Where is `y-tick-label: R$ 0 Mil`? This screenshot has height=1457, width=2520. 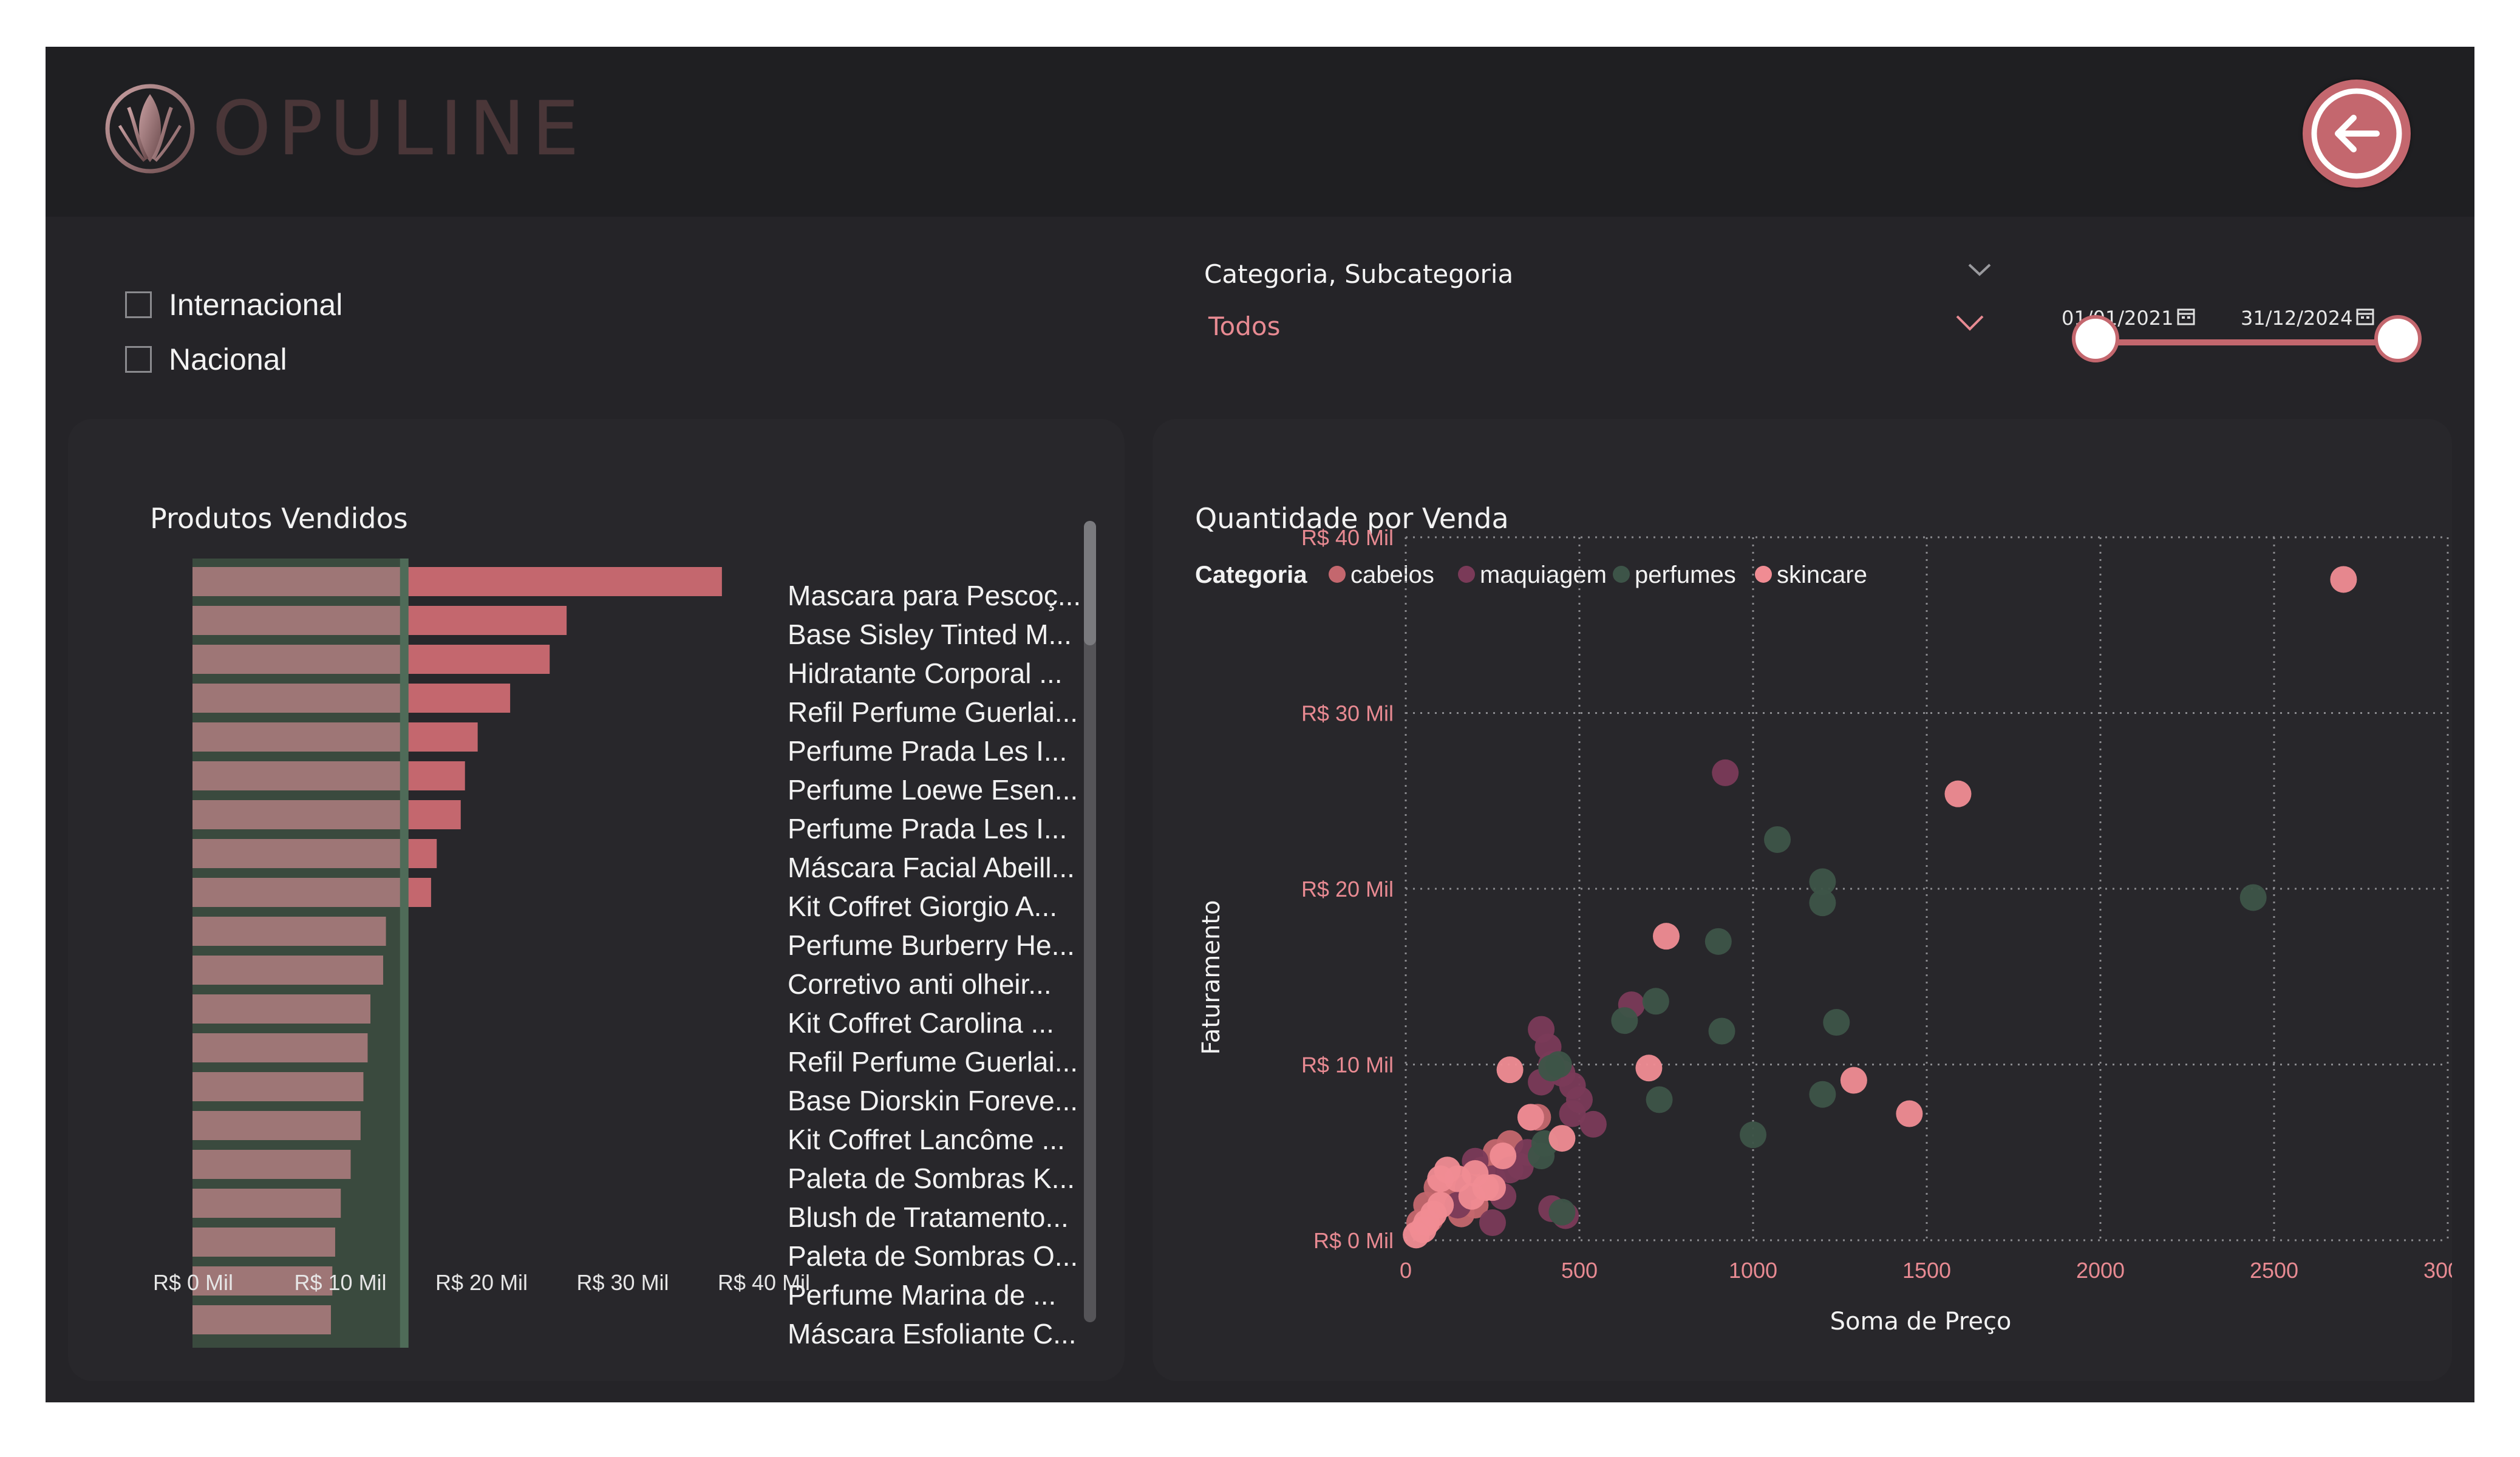 y-tick-label: R$ 0 Mil is located at coordinates (1353, 1240).